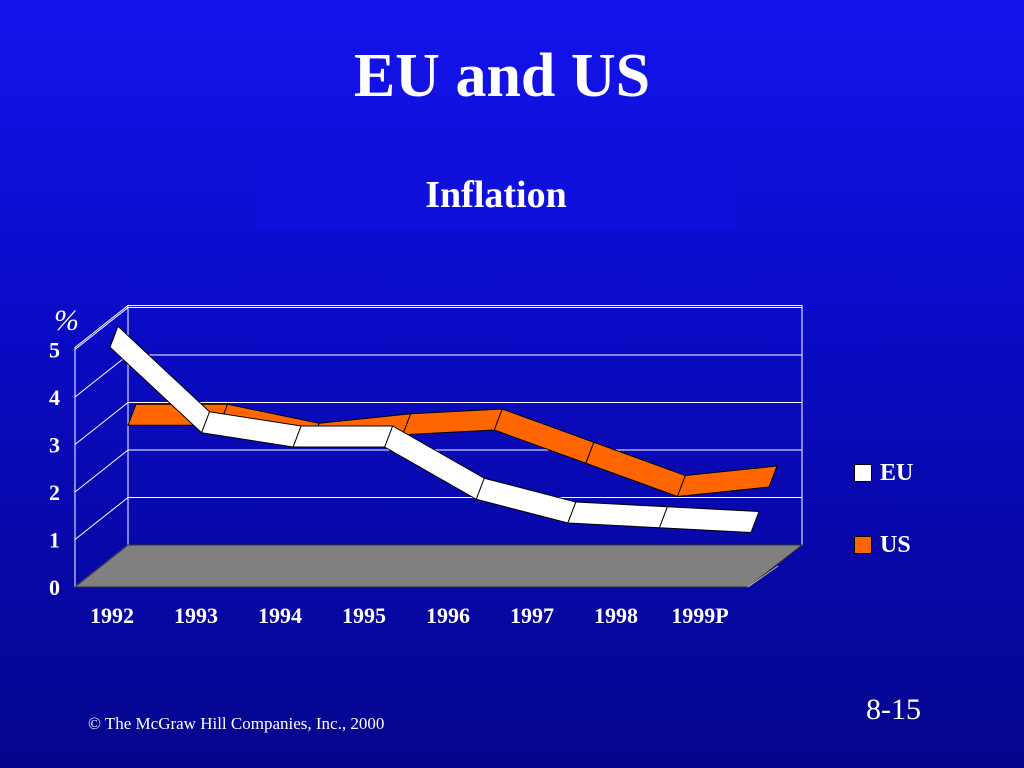 The height and width of the screenshot is (768, 1024). What do you see at coordinates (54, 397) in the screenshot?
I see `y-tick-label: 4` at bounding box center [54, 397].